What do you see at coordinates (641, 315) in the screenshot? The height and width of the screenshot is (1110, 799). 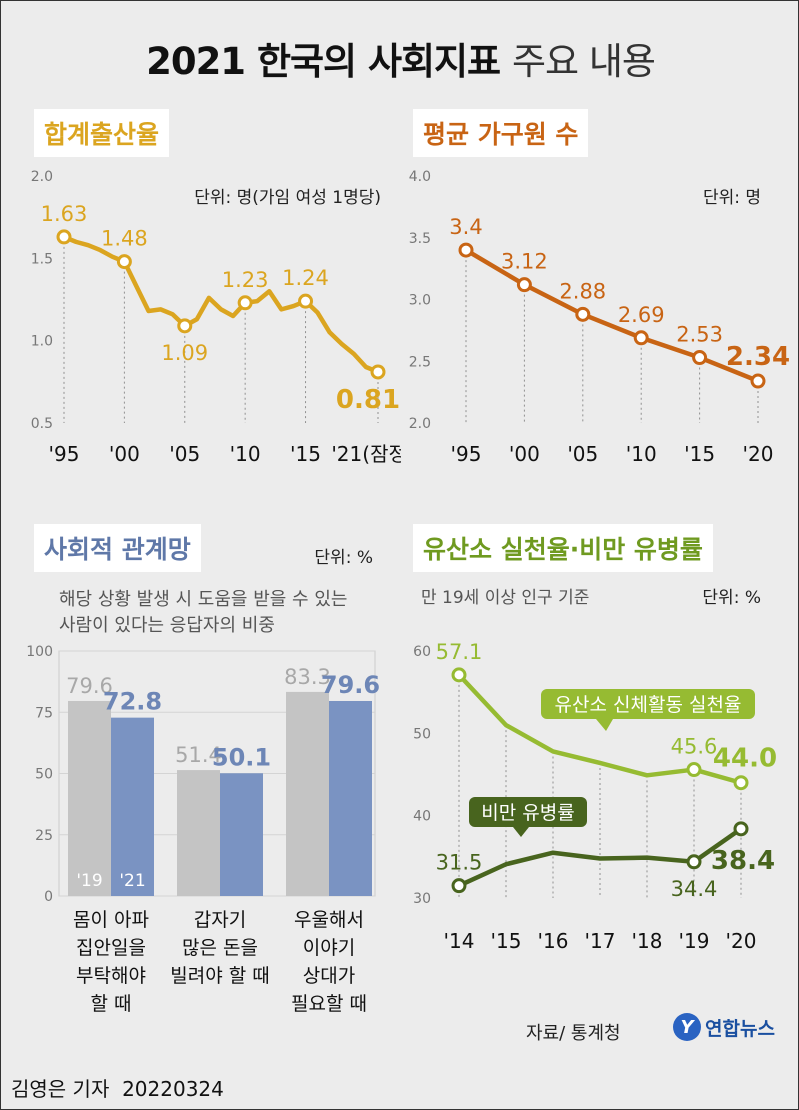 I see `hh-data-label: 2.69` at bounding box center [641, 315].